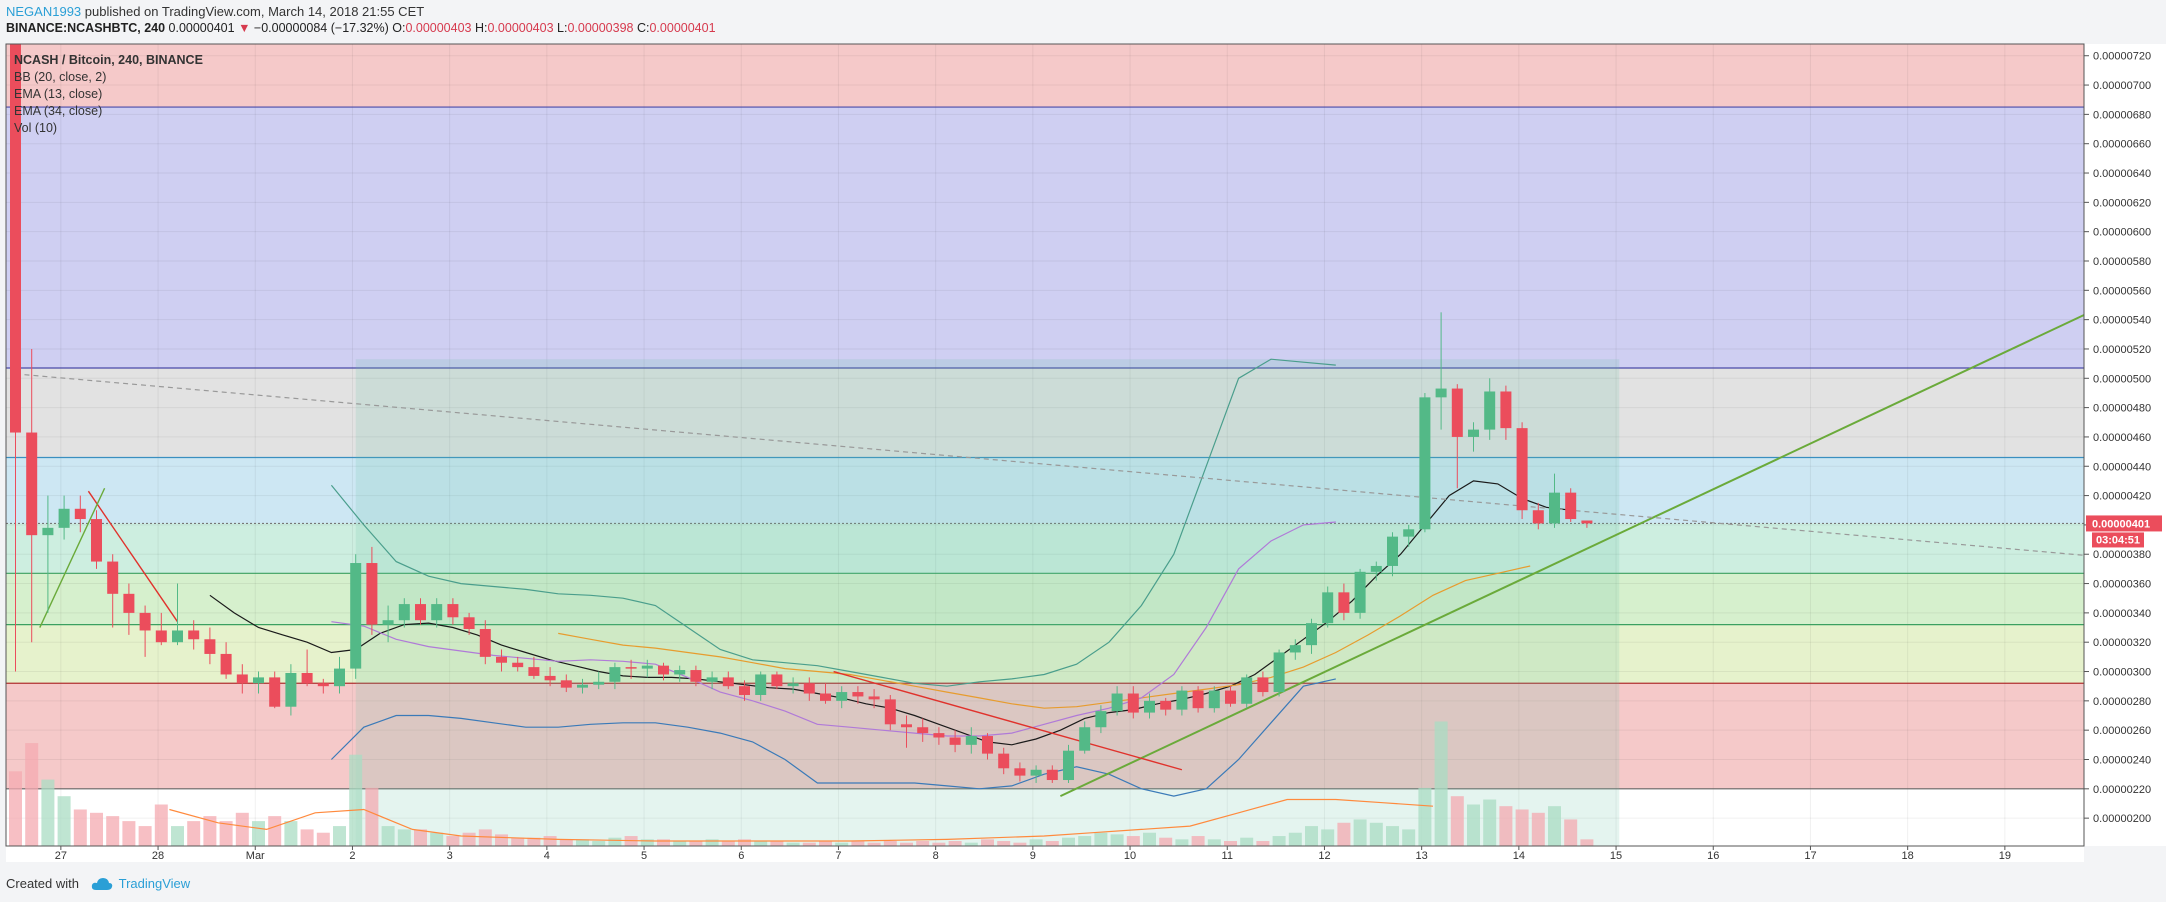  I want to click on price-tick-label: 0.00000480, so click(2122, 409).